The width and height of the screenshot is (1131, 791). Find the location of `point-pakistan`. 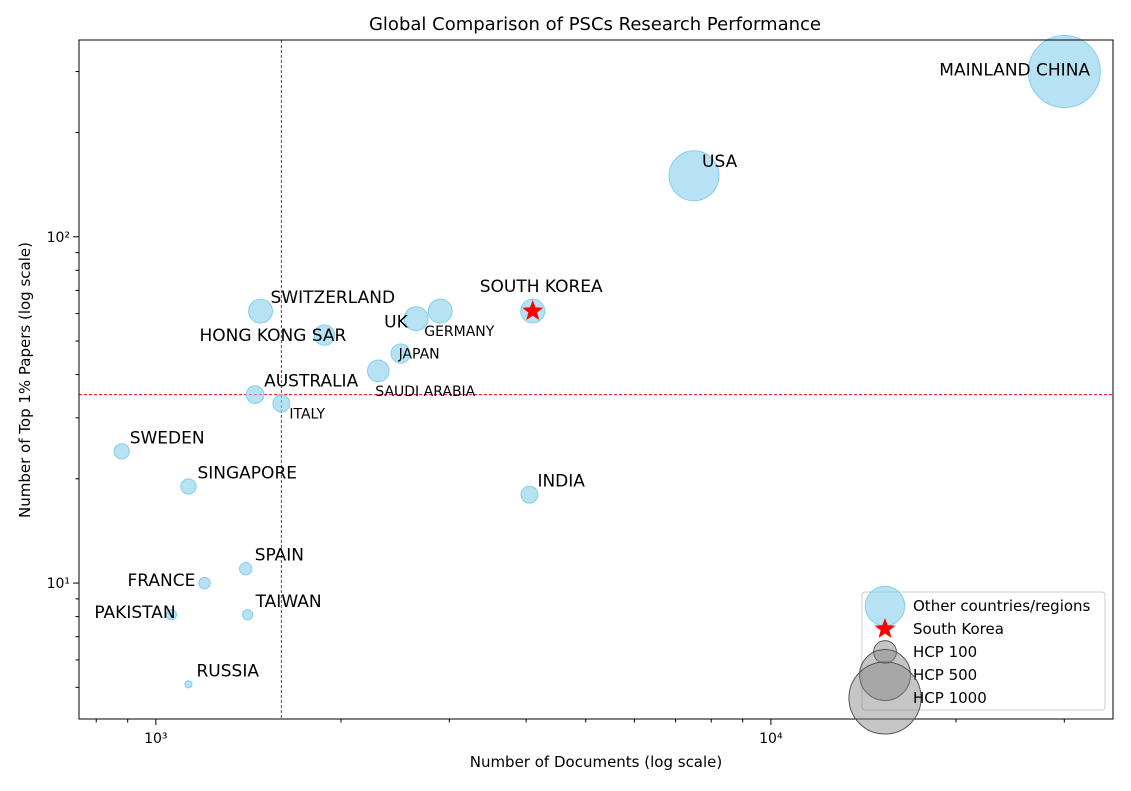

point-pakistan is located at coordinates (171, 615).